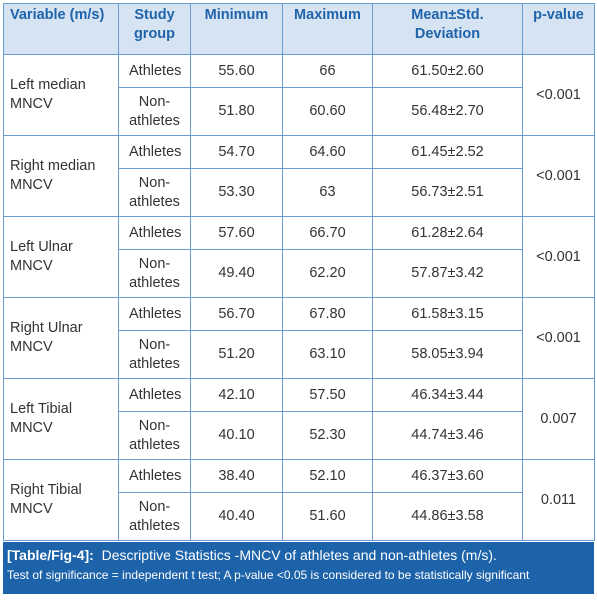 This screenshot has width=597, height=604. What do you see at coordinates (447, 233) in the screenshot?
I see `mean-sd-cell: 61.28±2.64` at bounding box center [447, 233].